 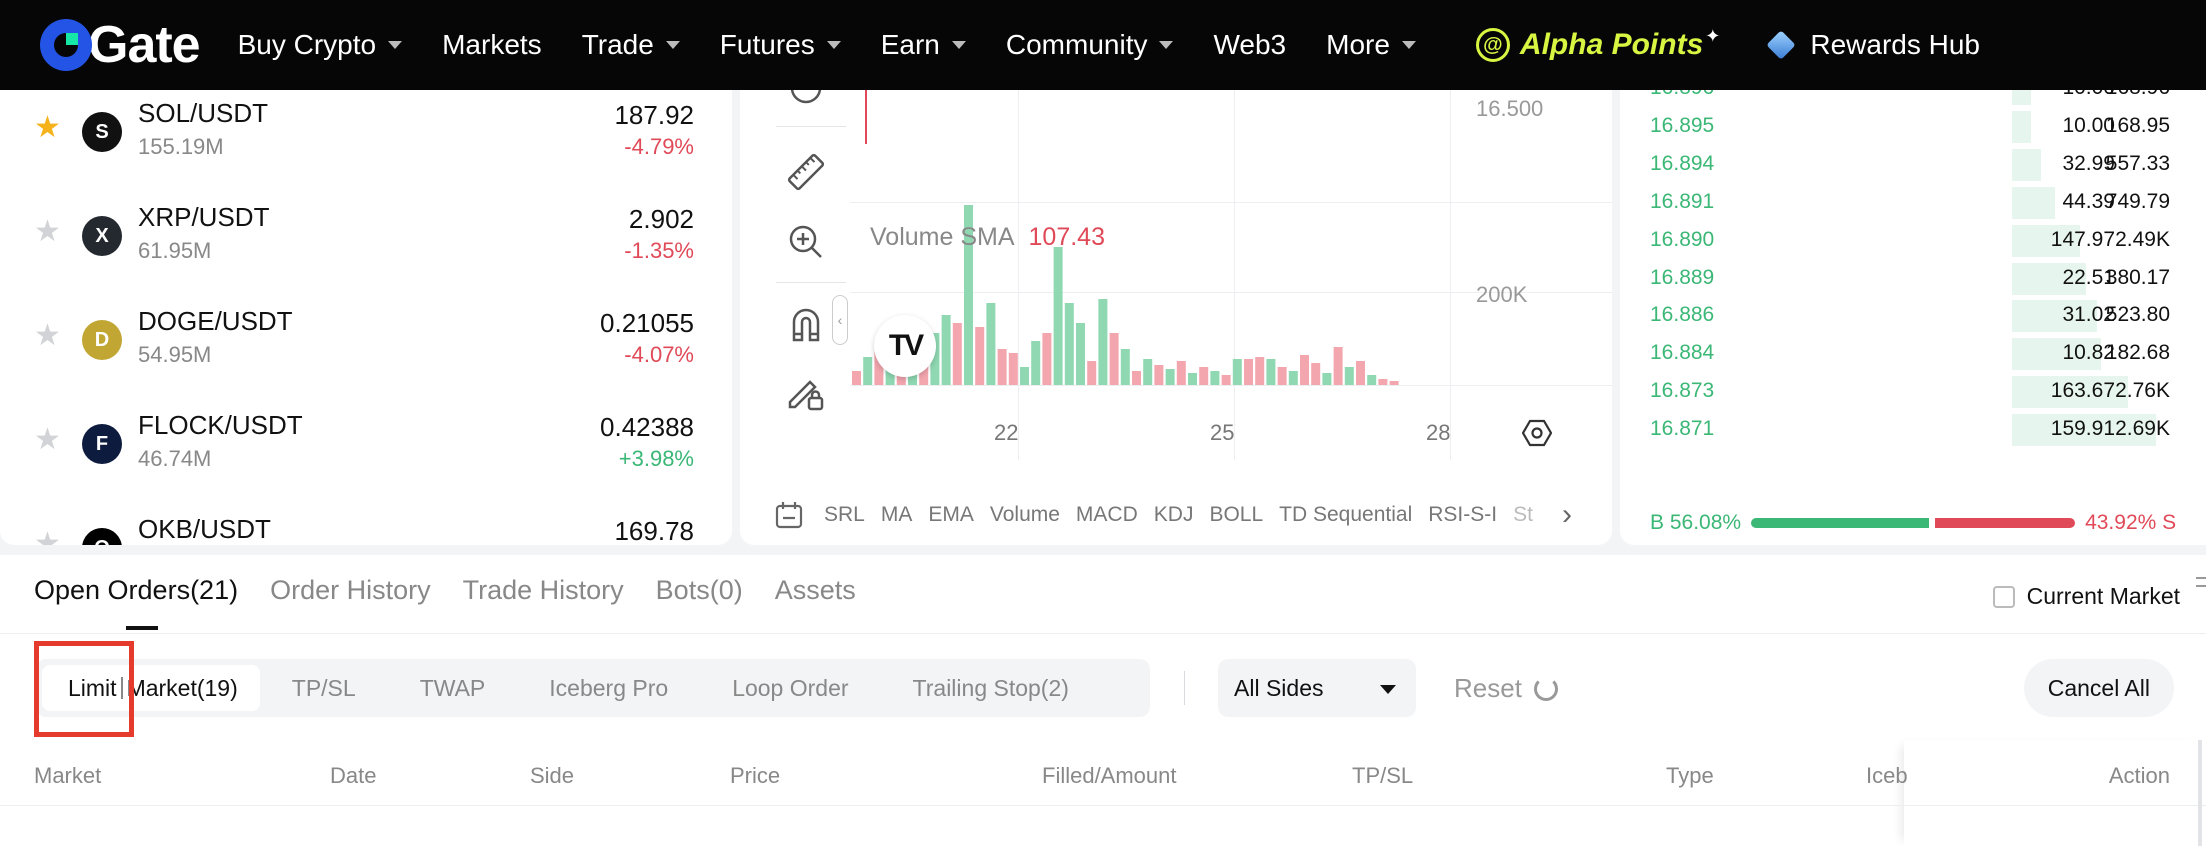 What do you see at coordinates (1913, 165) in the screenshot?
I see `order-book-row: 16.894 32.99 557.33` at bounding box center [1913, 165].